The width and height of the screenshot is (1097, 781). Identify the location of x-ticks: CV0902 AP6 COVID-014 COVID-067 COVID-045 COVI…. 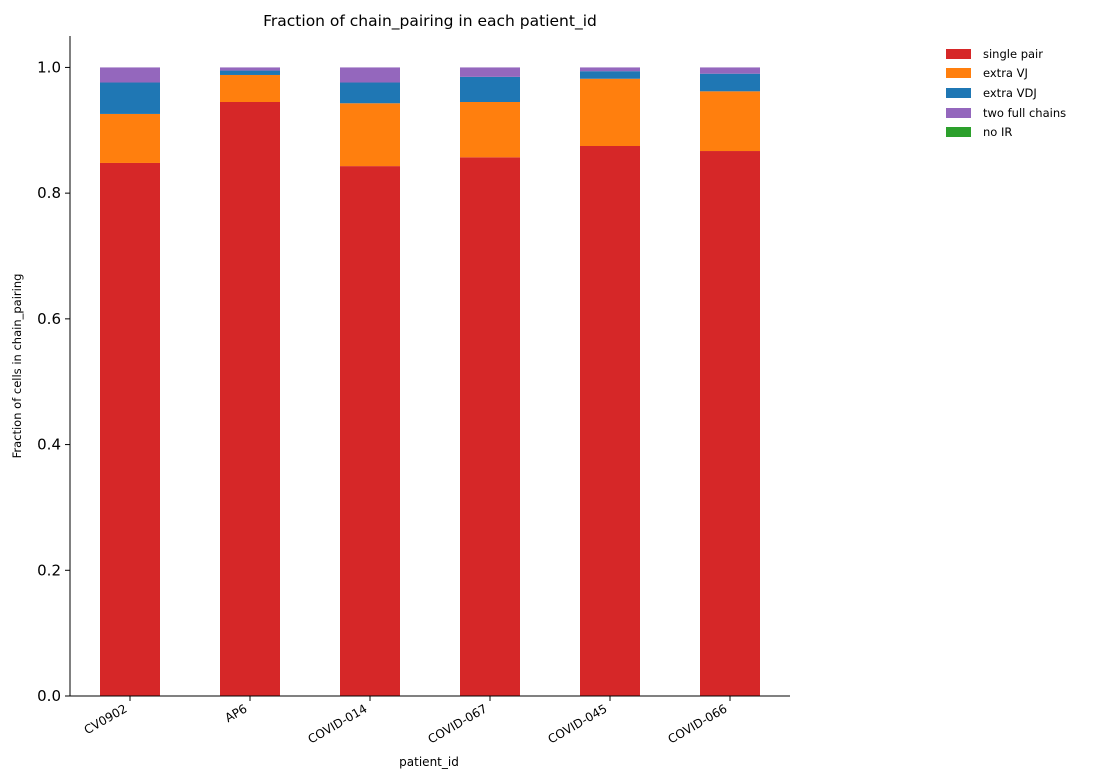
(406, 721).